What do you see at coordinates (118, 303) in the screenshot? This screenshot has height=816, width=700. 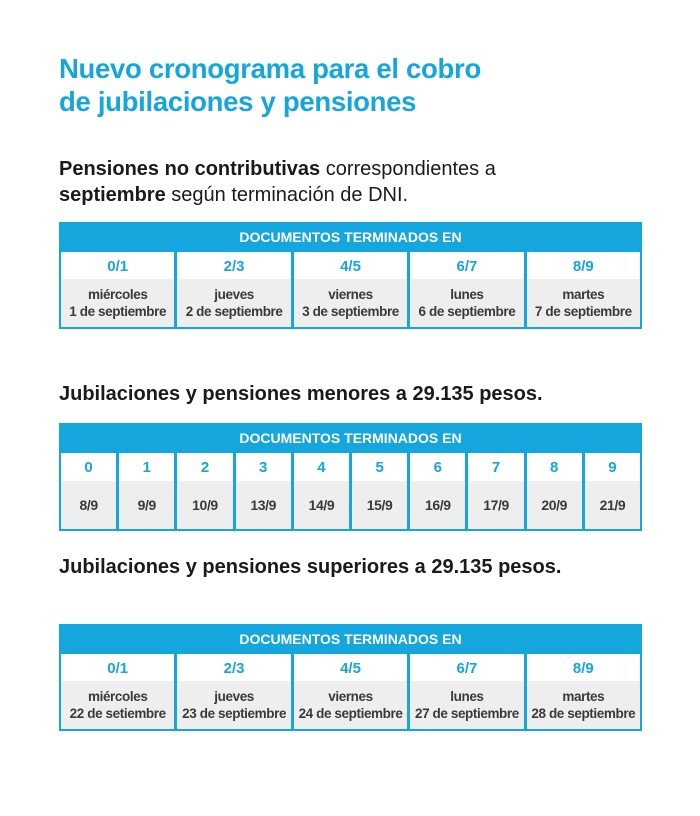 I see `payment-date: miércoles 1 de septiembre` at bounding box center [118, 303].